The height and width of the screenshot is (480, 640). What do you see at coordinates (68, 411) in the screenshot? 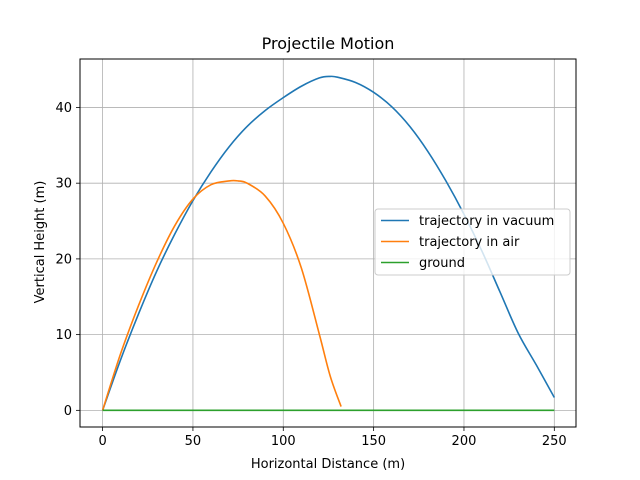
I see `y-tick-label: 0` at bounding box center [68, 411].